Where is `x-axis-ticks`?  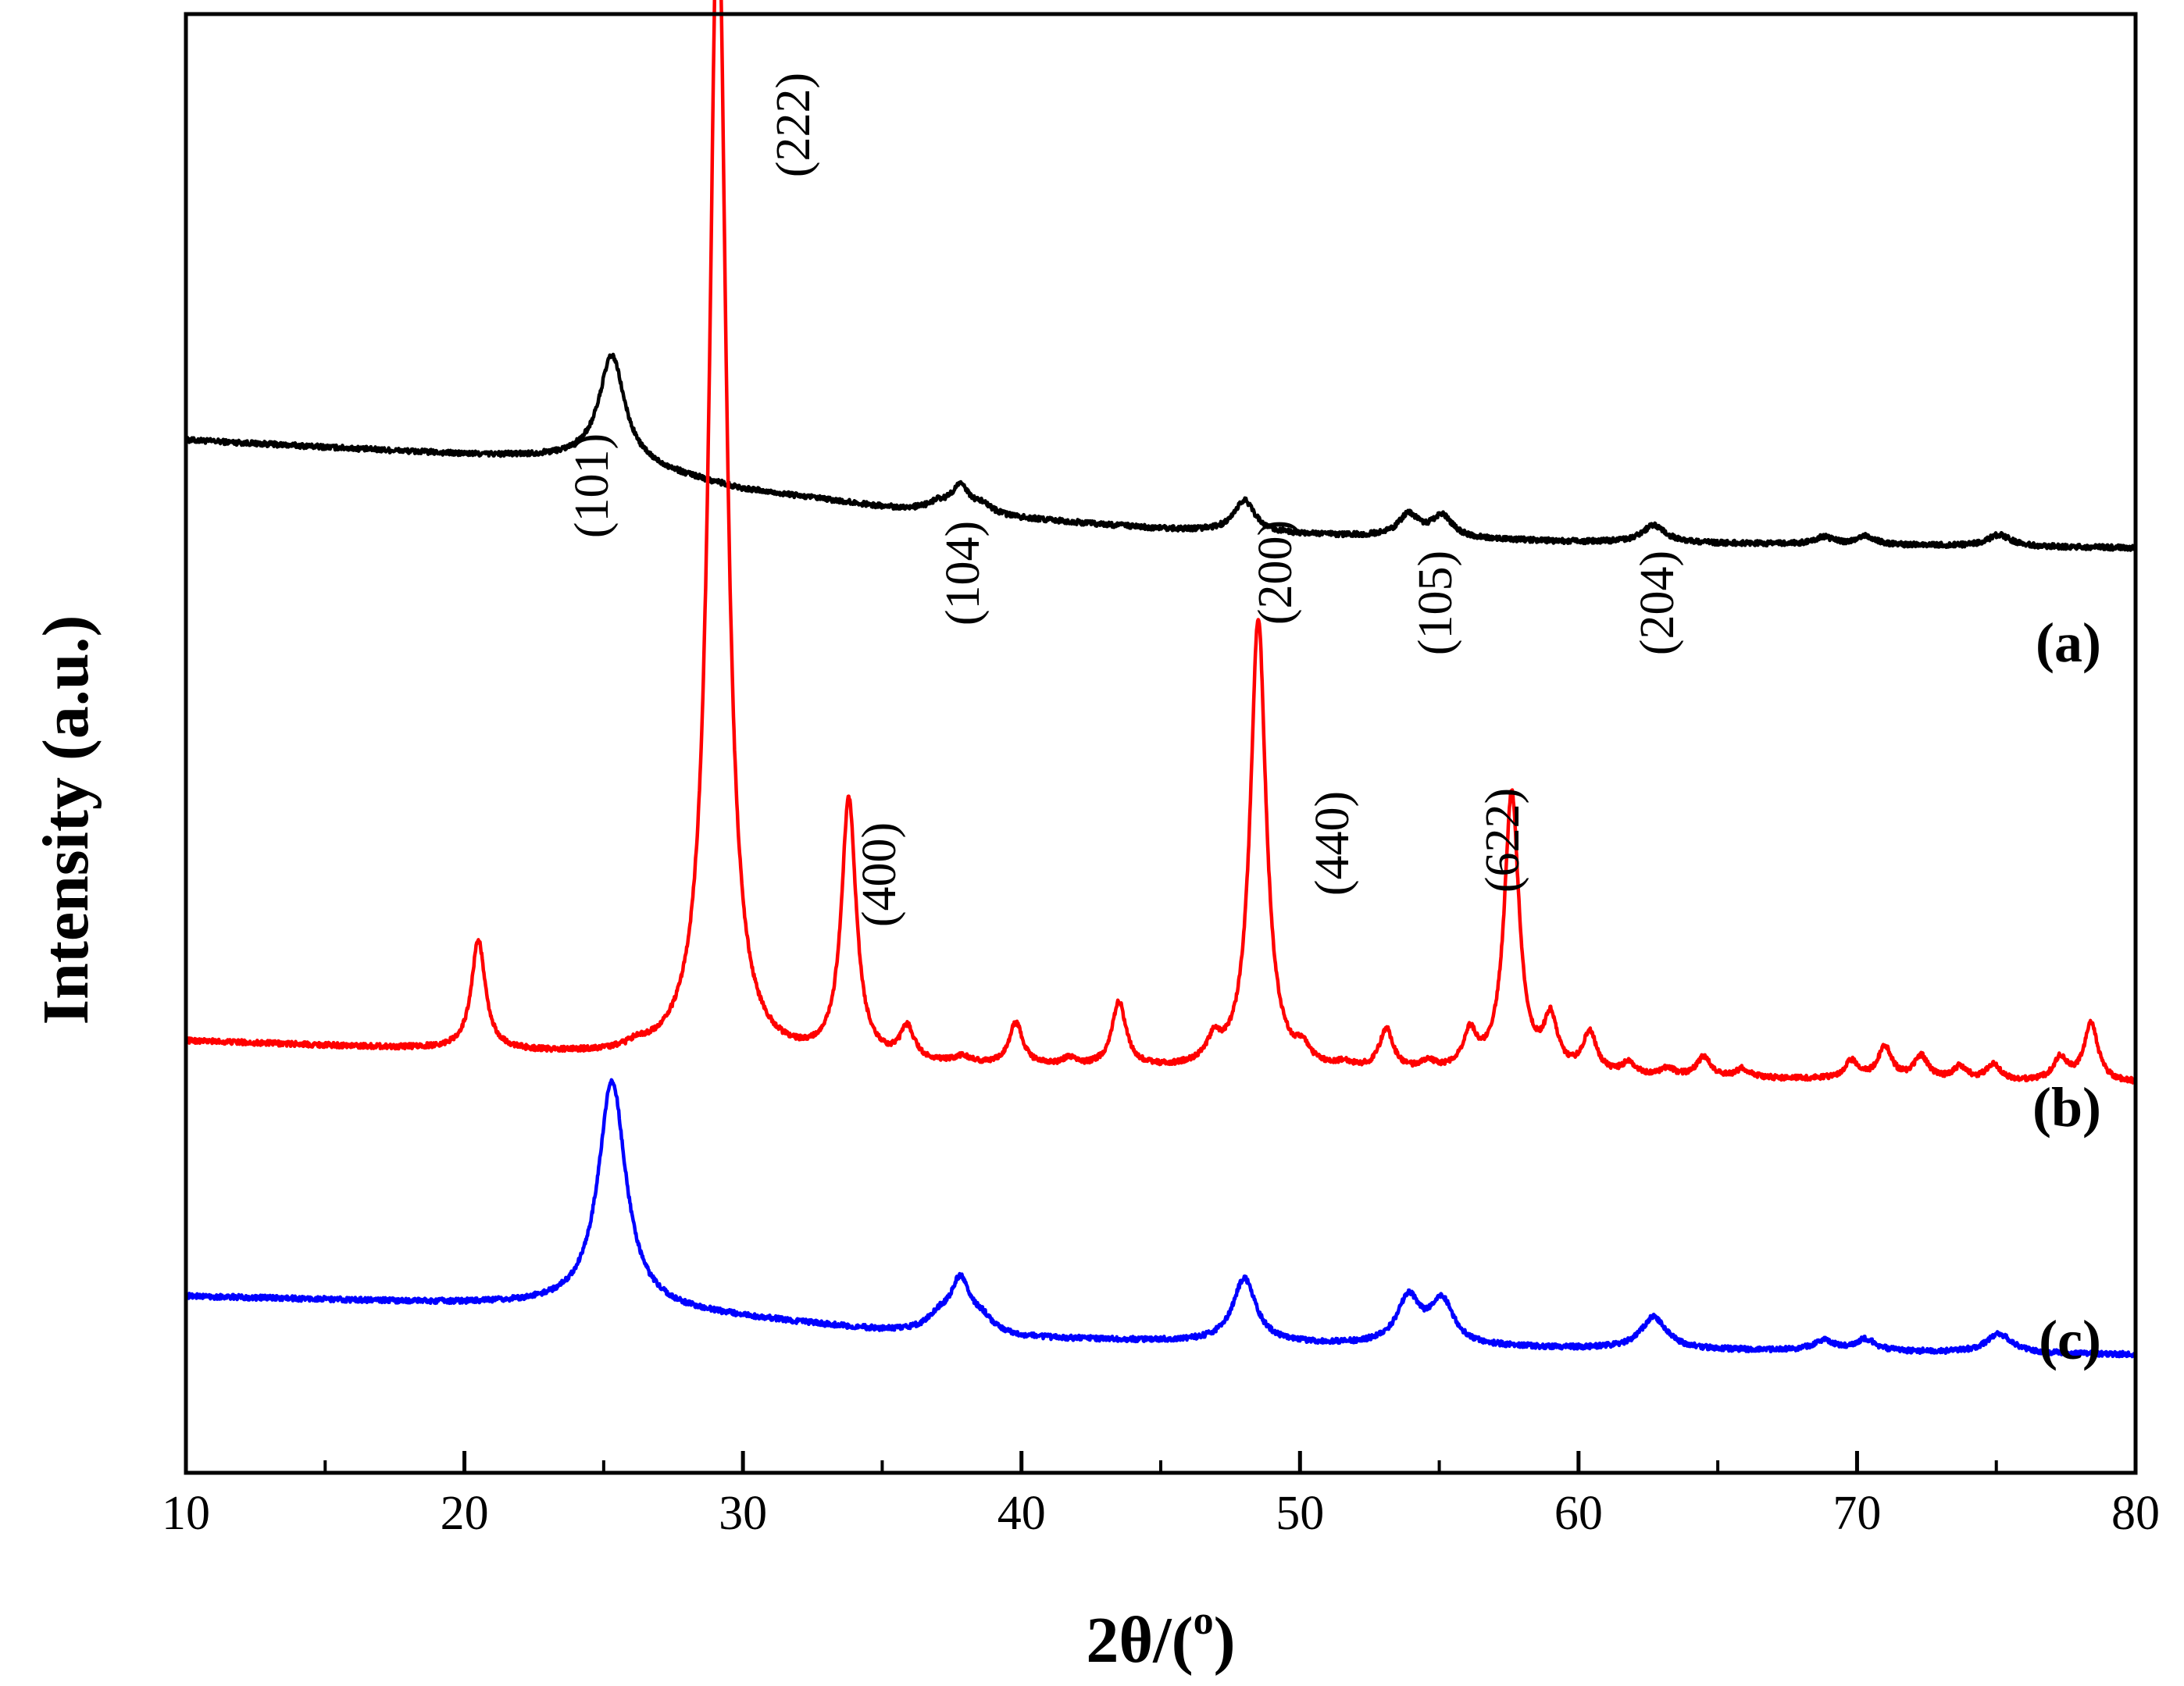 x-axis-ticks is located at coordinates (1161, 1462).